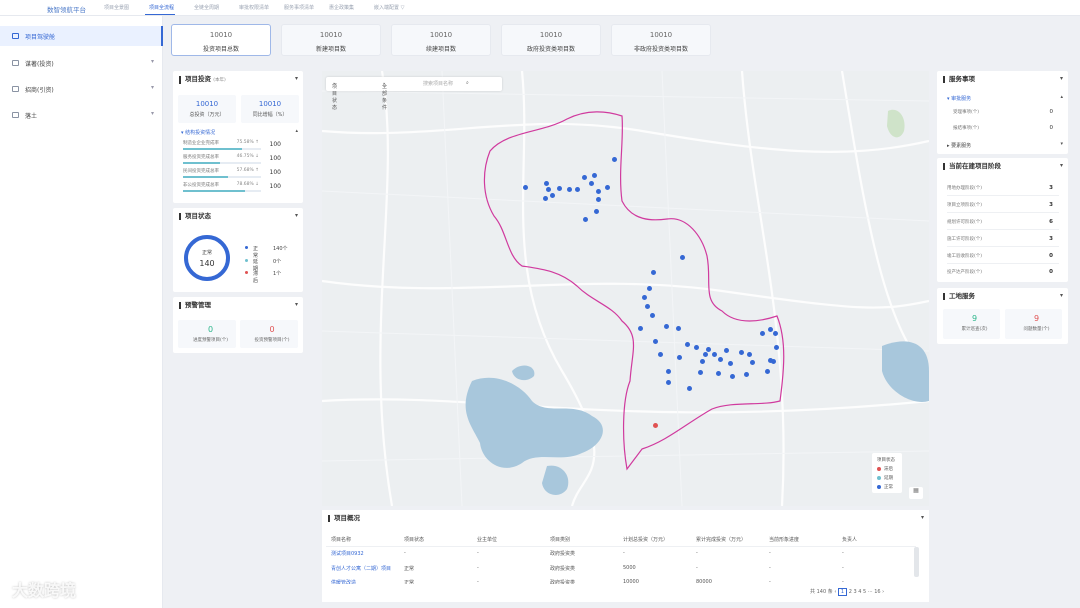 Image resolution: width=1080 pixels, height=608 pixels. I want to click on structure-section-toggle: ▾ 结构投资情况, so click(198, 133).